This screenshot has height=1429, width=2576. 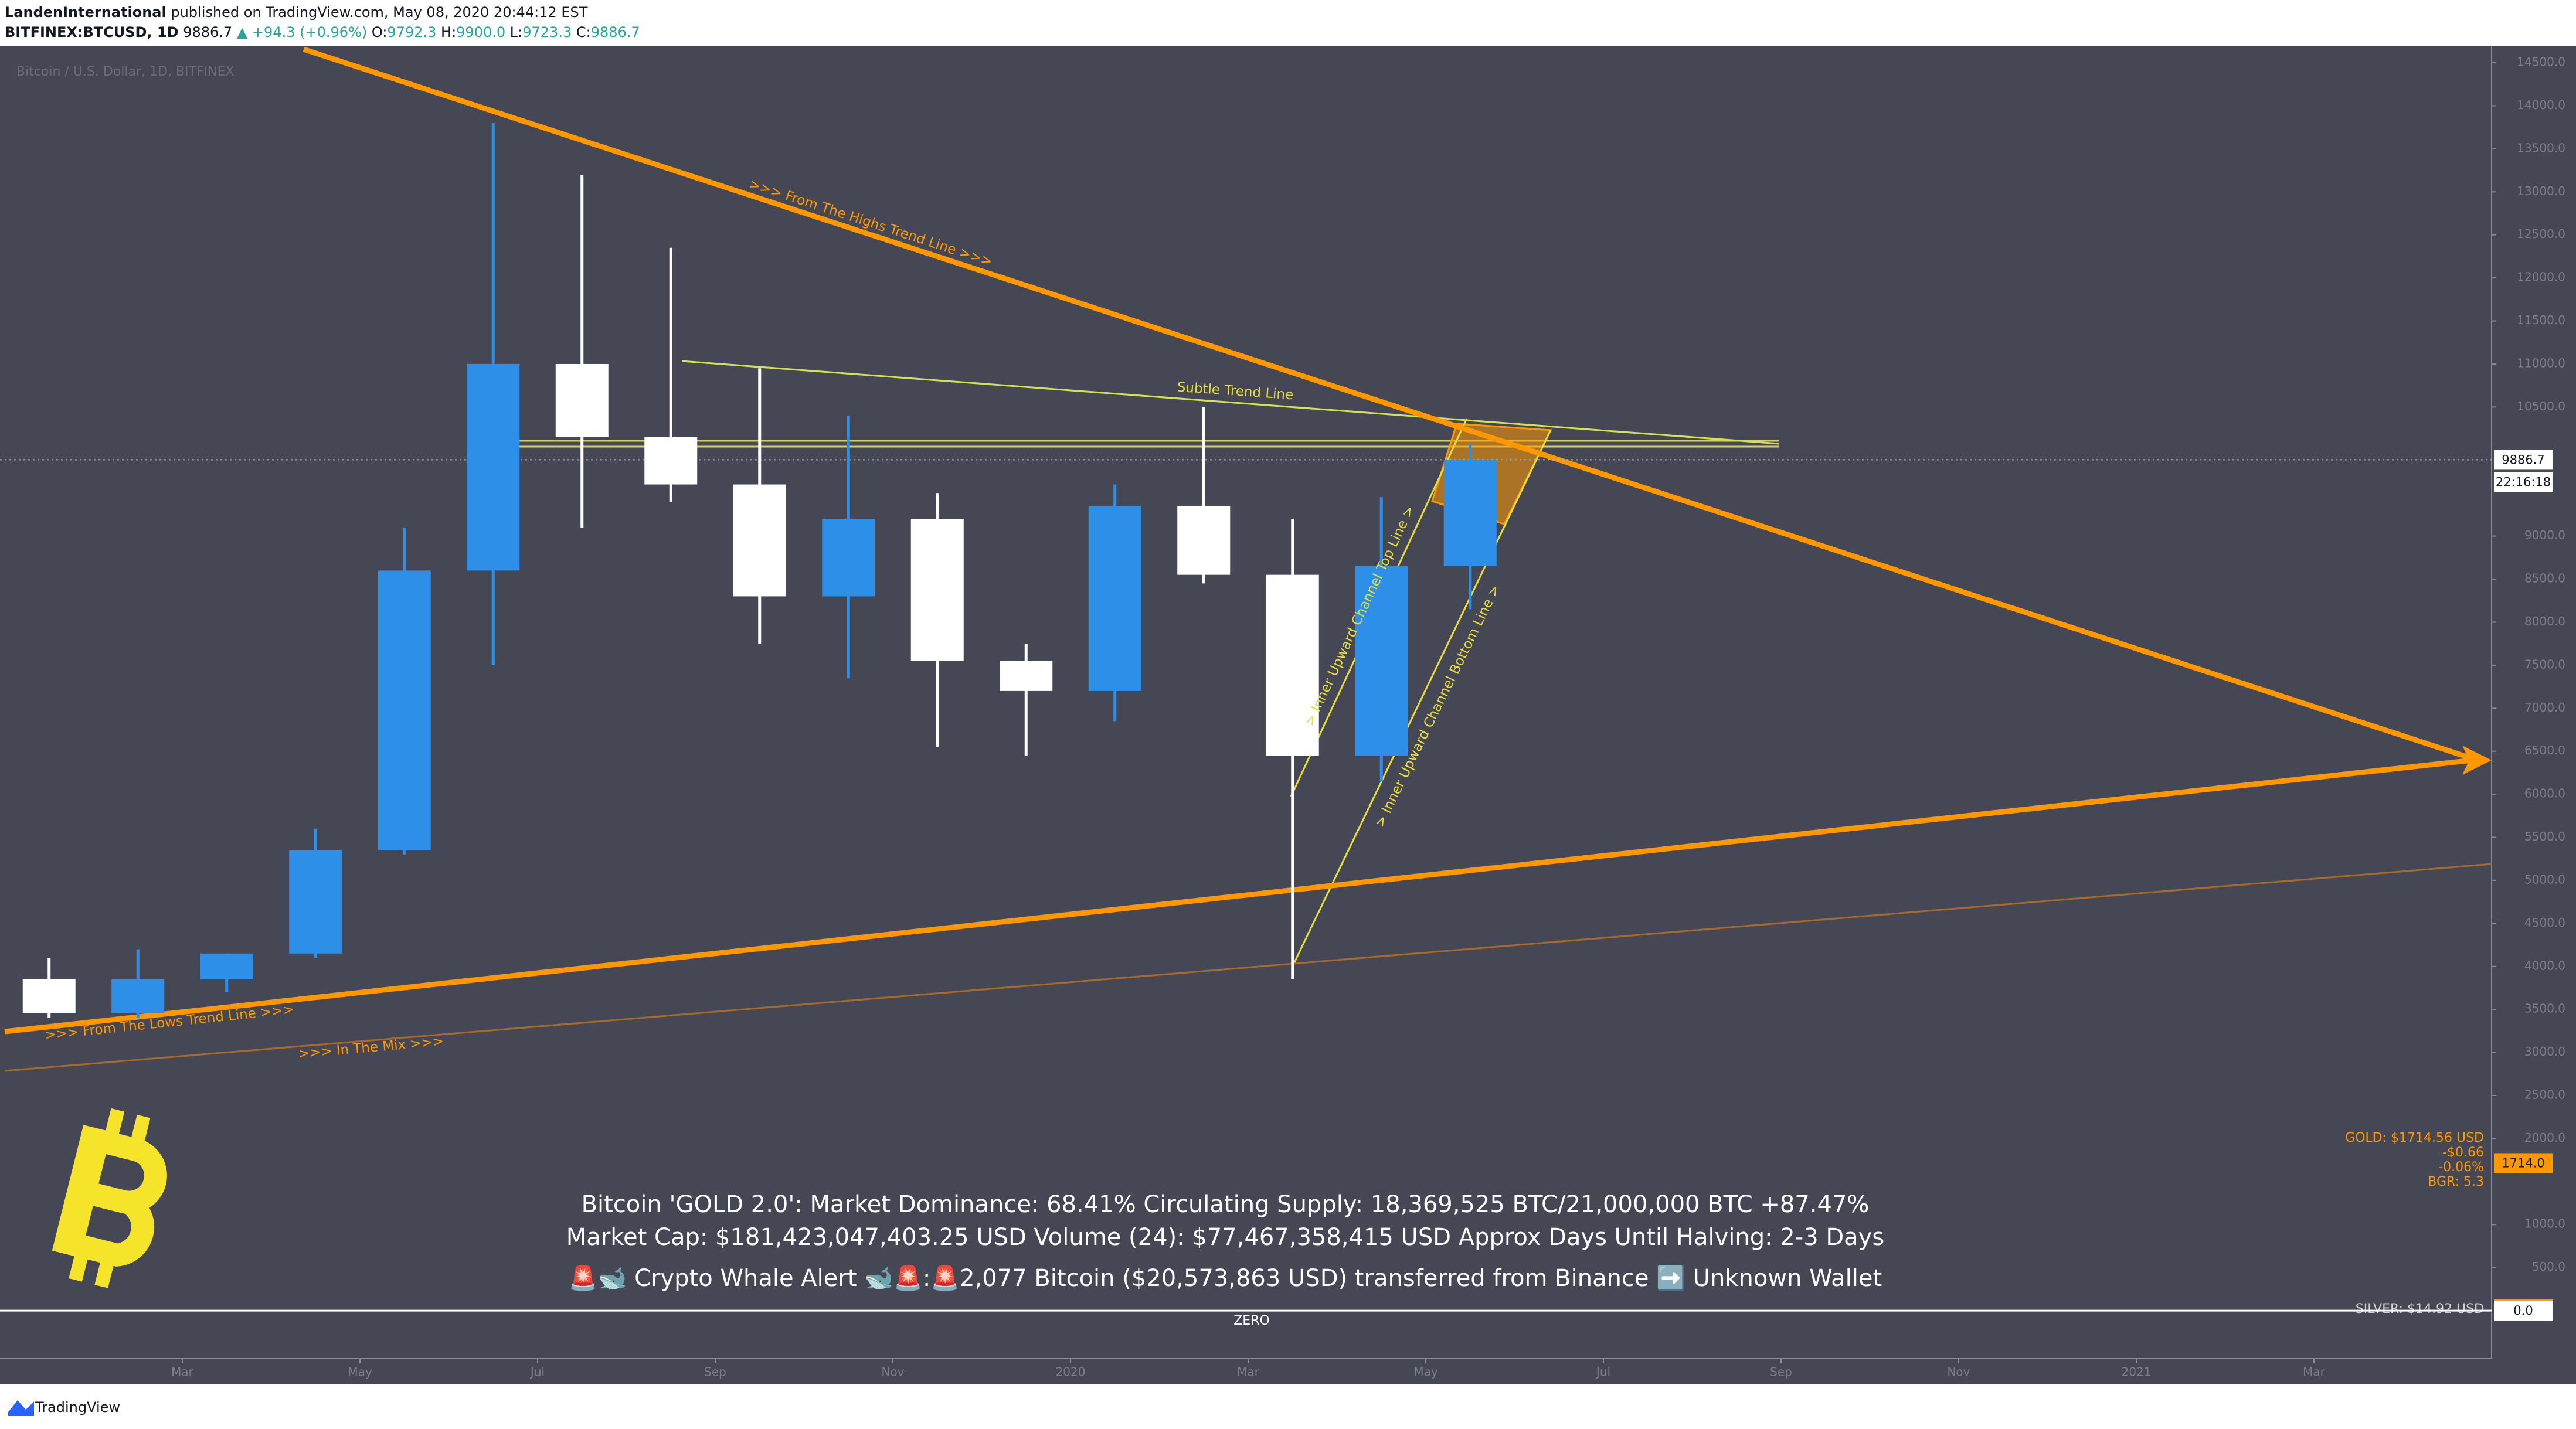 I want to click on level-label: 1714.0, so click(x=2523, y=1163).